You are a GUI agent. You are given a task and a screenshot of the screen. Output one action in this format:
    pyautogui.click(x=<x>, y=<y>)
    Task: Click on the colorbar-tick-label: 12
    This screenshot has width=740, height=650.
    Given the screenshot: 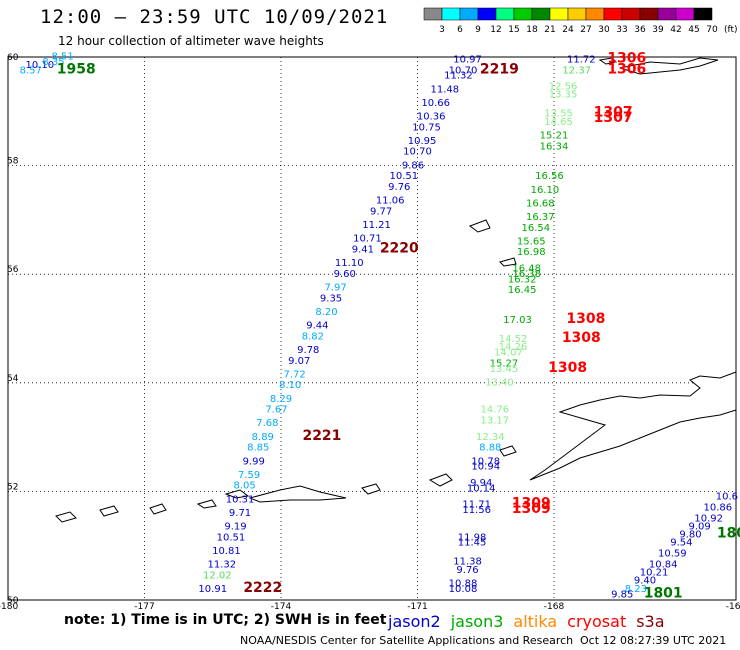 What is the action you would take?
    pyautogui.click(x=495, y=30)
    